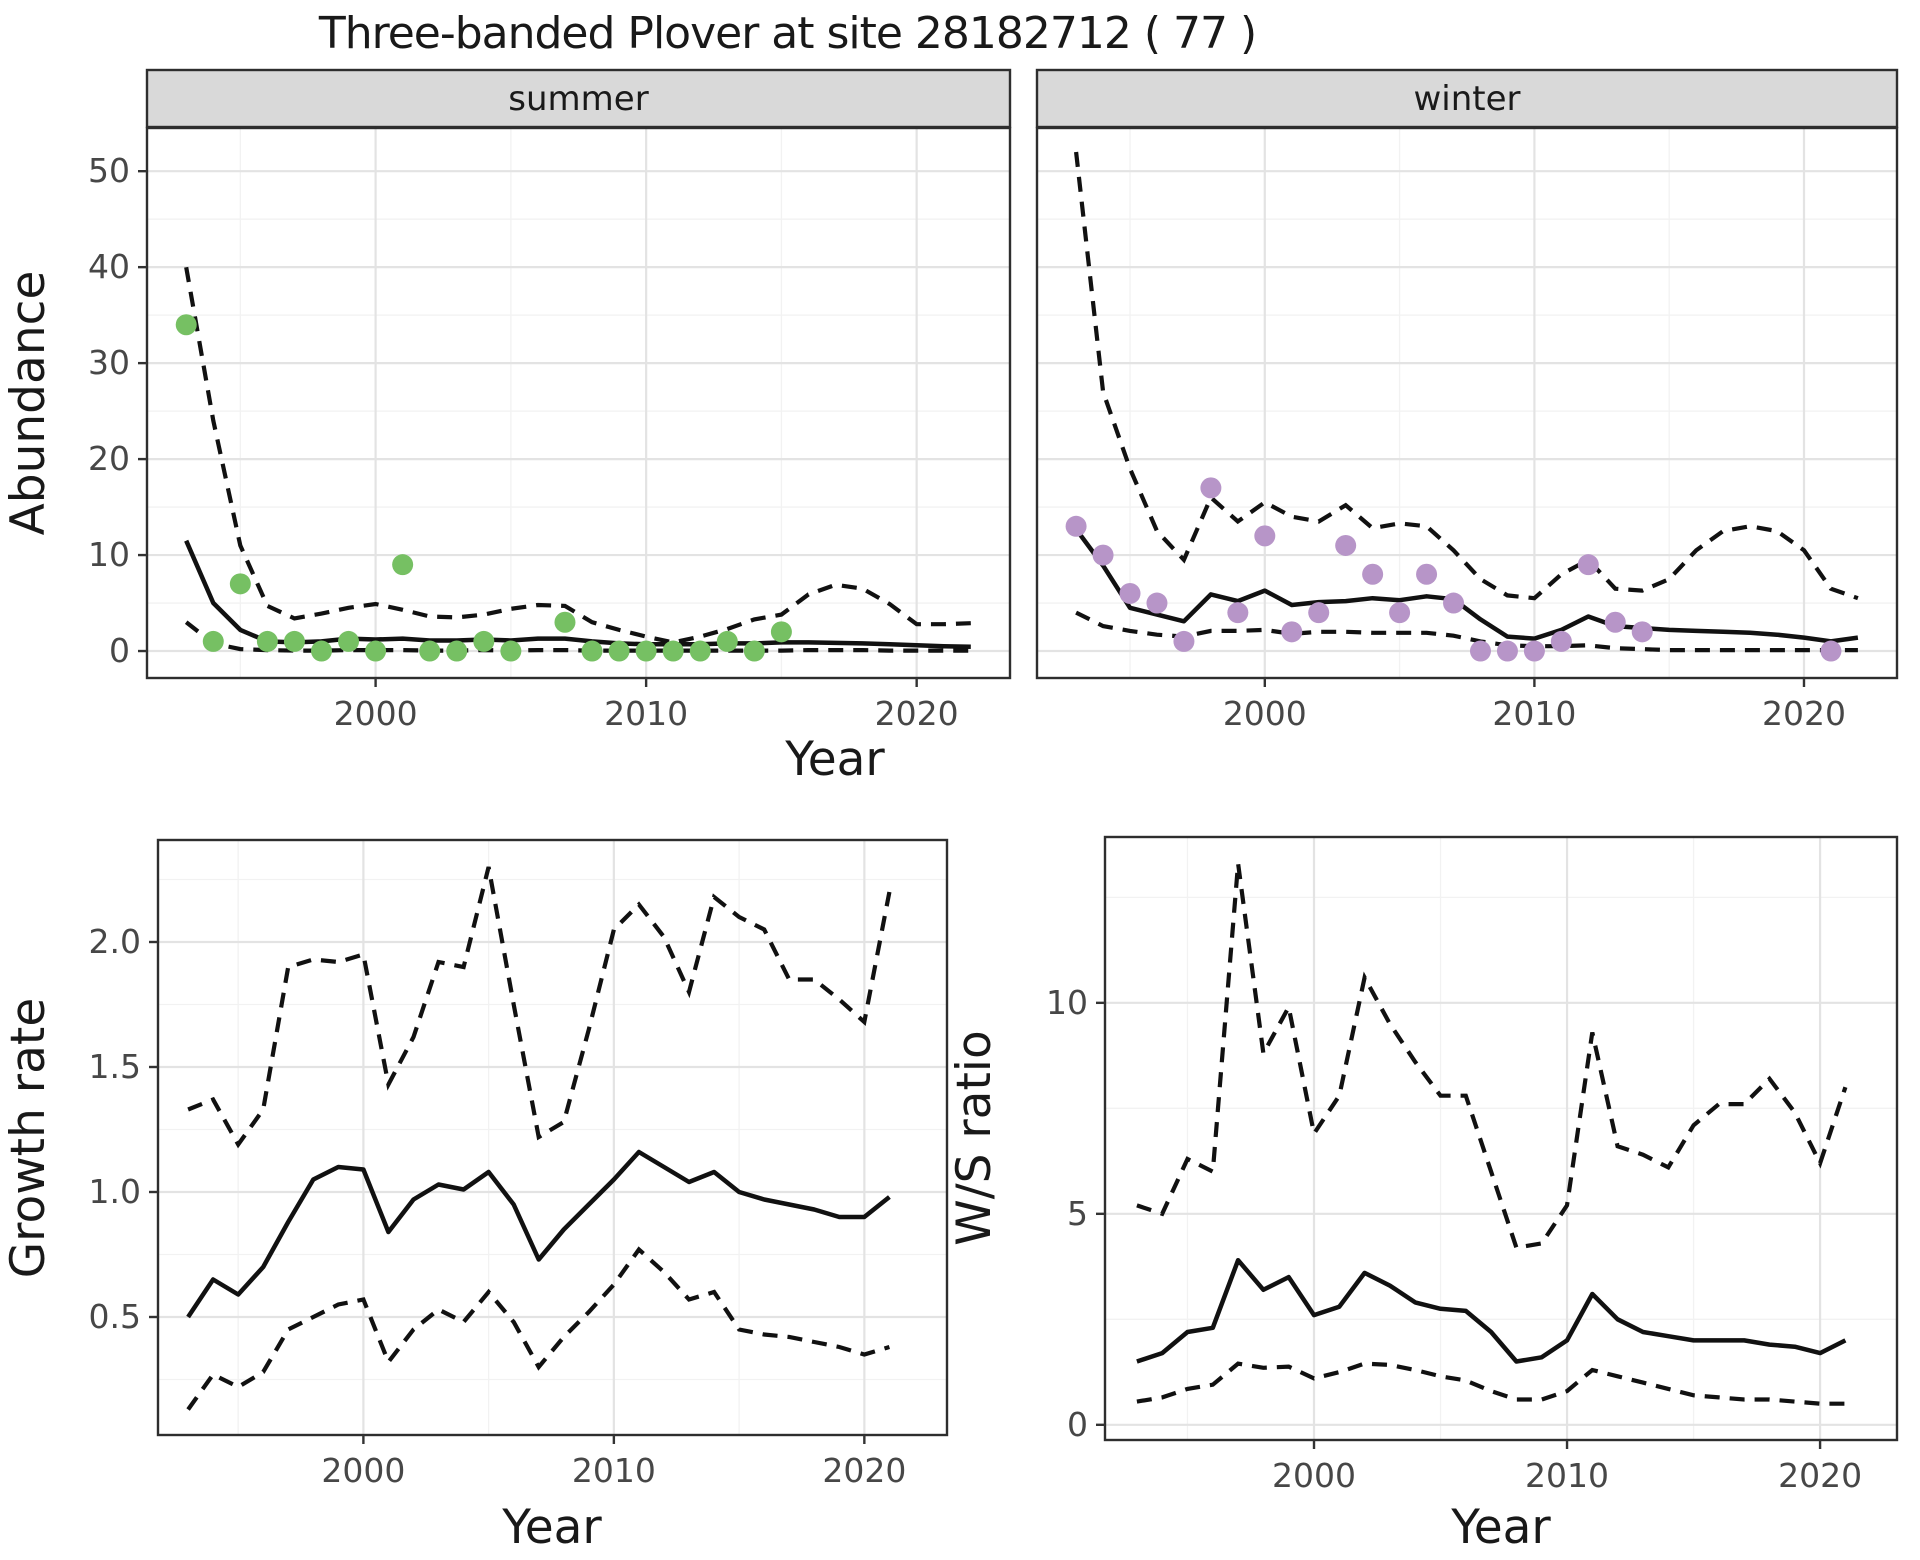 Image resolution: width=1920 pixels, height=1560 pixels. What do you see at coordinates (115, 1191) in the screenshot?
I see `y-tick-label: 1.0` at bounding box center [115, 1191].